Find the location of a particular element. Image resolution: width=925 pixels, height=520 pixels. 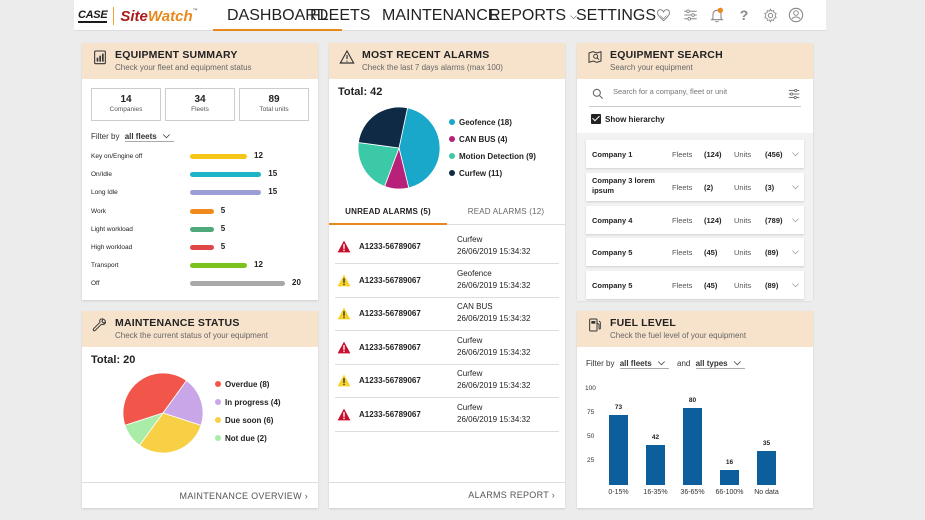

status-bar-row: Long Idle 15 is located at coordinates (198, 193).